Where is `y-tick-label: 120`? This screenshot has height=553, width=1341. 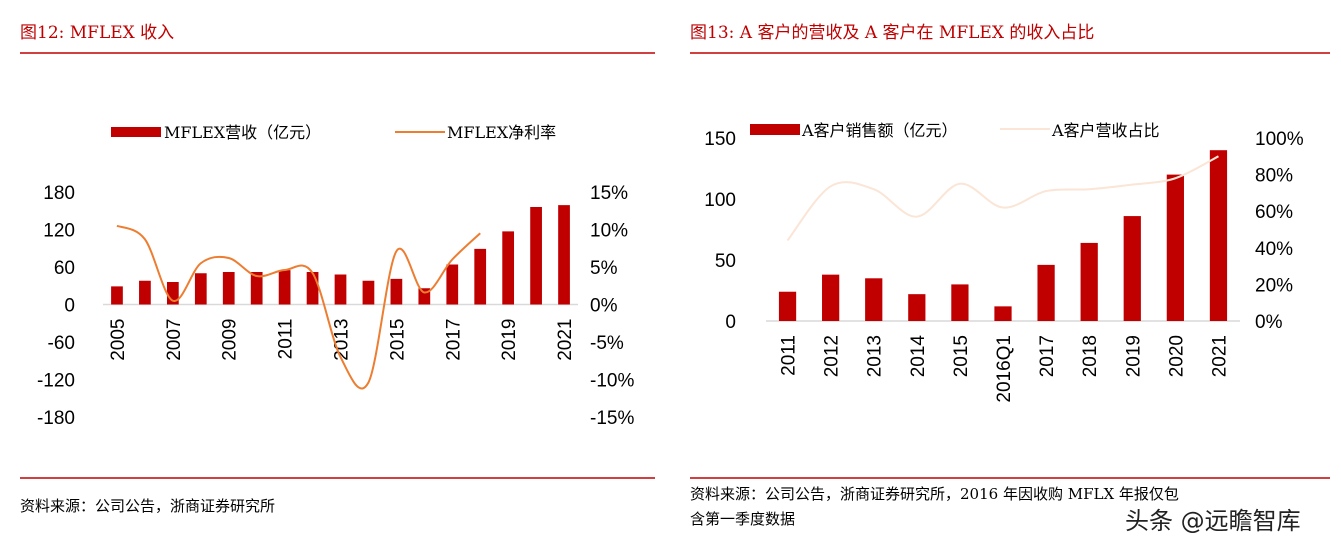
y-tick-label: 120 is located at coordinates (59, 231).